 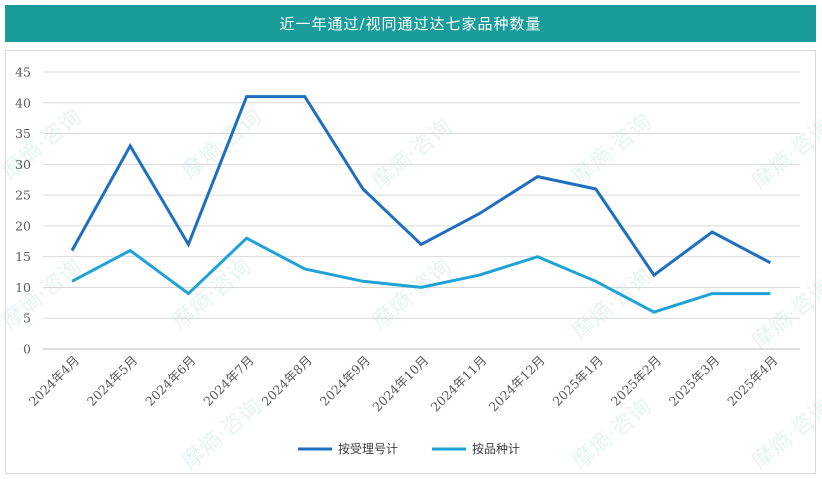 I want to click on x-tick-label: 2025年1月, so click(x=578, y=381).